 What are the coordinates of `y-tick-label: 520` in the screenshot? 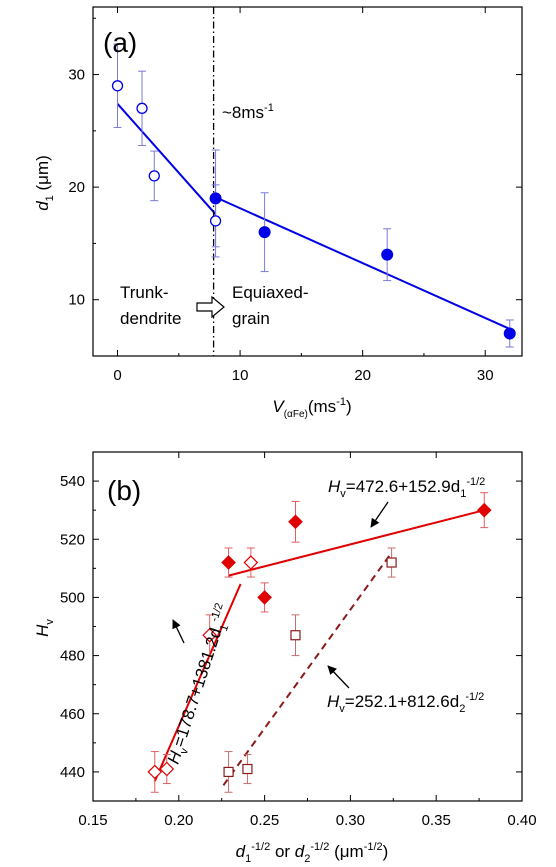 It's located at (72, 539).